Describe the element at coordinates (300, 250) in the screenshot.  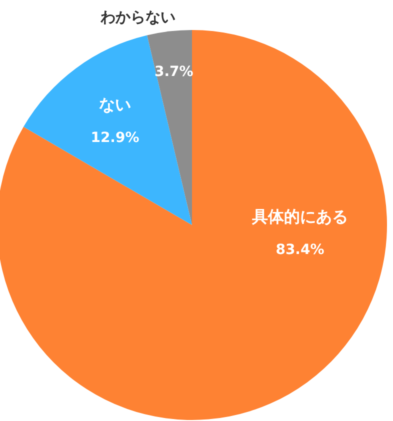
I see `data-label: 83.4%` at that location.